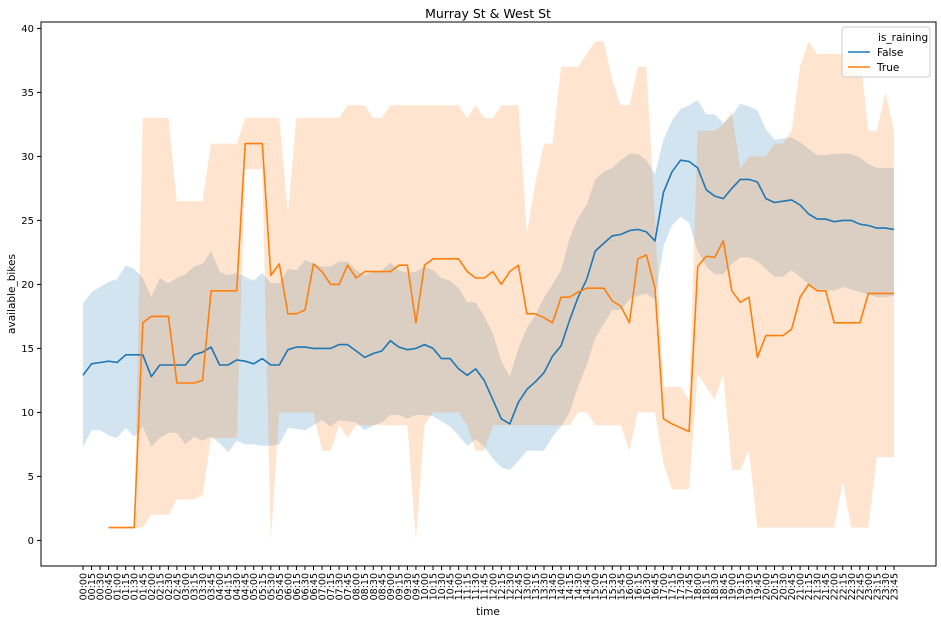  Describe the element at coordinates (212, 586) in the screenshot. I see `x-tick-label: 03:45` at that location.